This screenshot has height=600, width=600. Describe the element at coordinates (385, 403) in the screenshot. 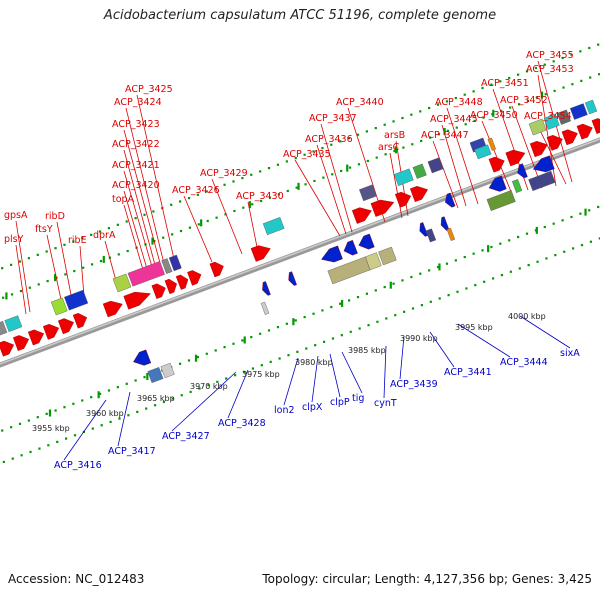

I see `bottom-gene-label: cynT` at that location.